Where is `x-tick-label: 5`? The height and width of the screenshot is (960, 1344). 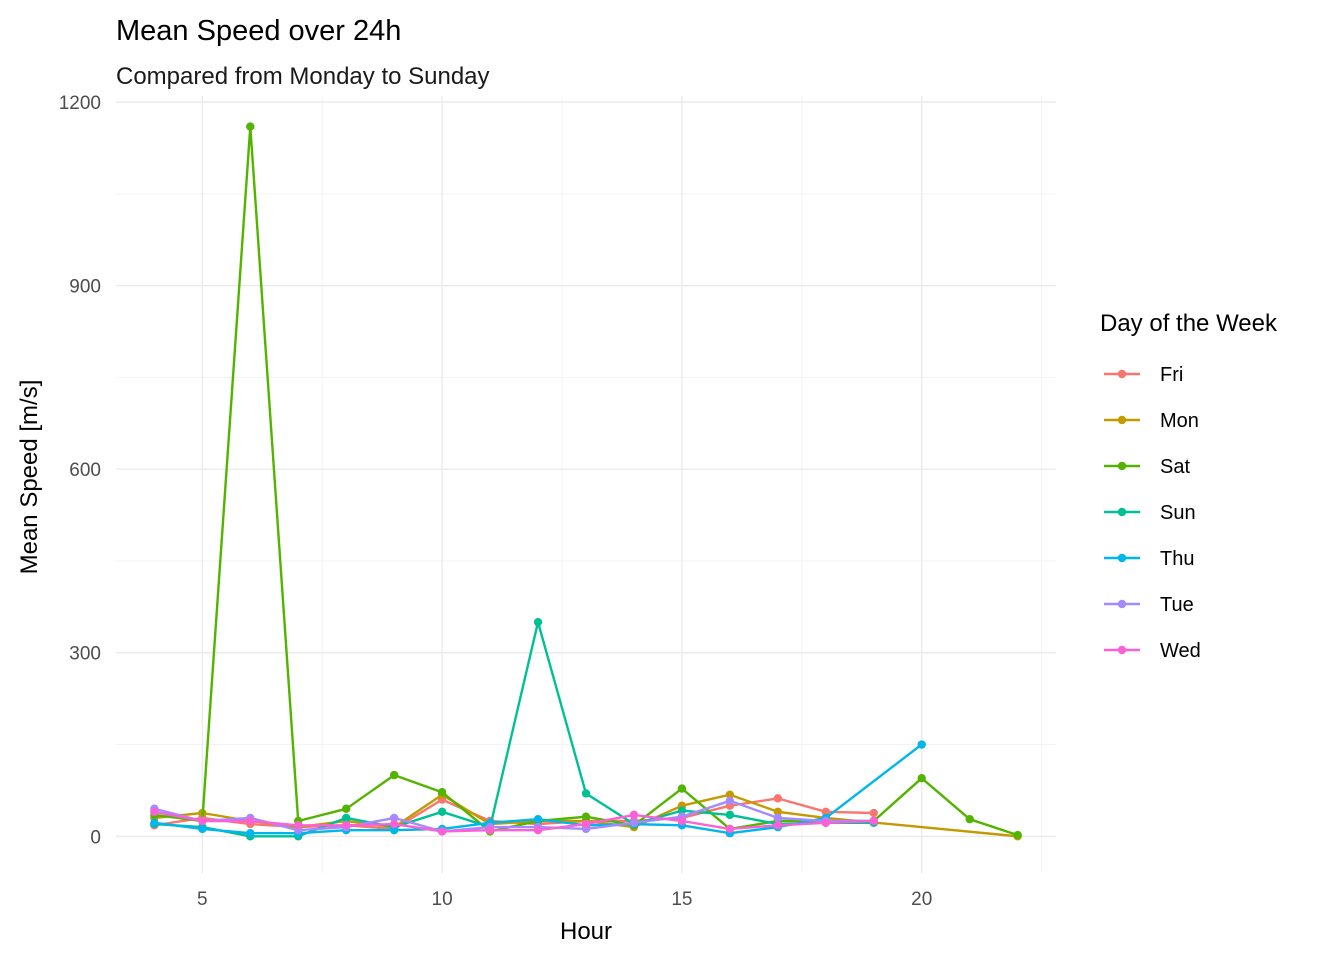 x-tick-label: 5 is located at coordinates (202, 899).